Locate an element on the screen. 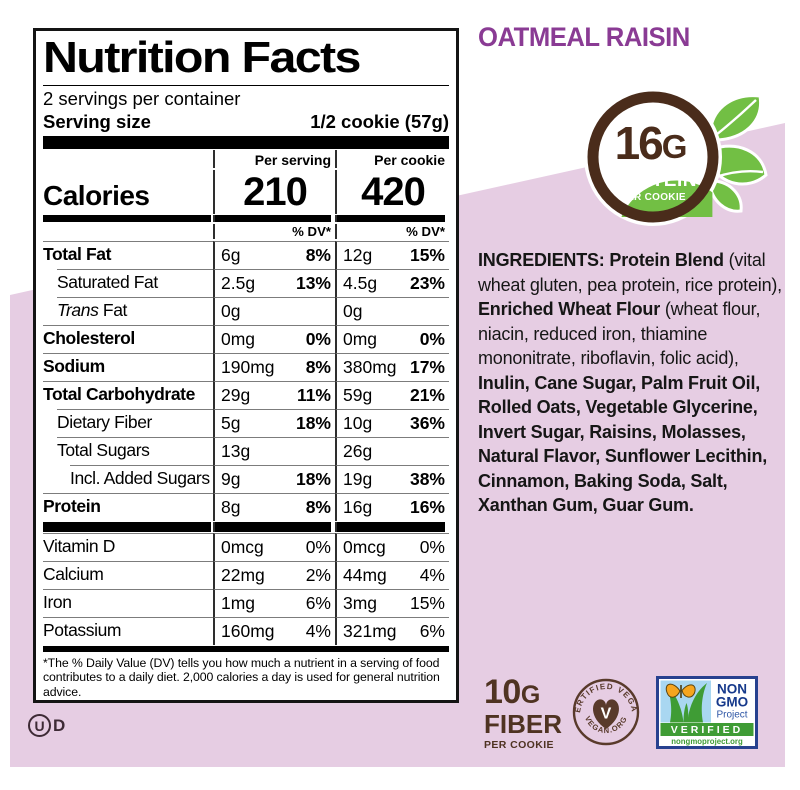 Image resolution: width=800 pixels, height=790 pixels. badge-outer-ring is located at coordinates (653, 157).